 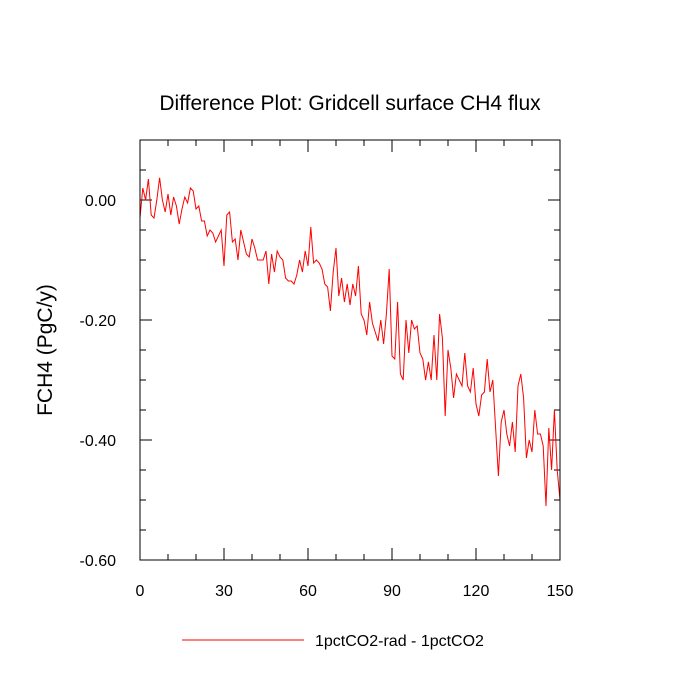 I want to click on y-tick-label: -0.60, so click(x=98, y=561).